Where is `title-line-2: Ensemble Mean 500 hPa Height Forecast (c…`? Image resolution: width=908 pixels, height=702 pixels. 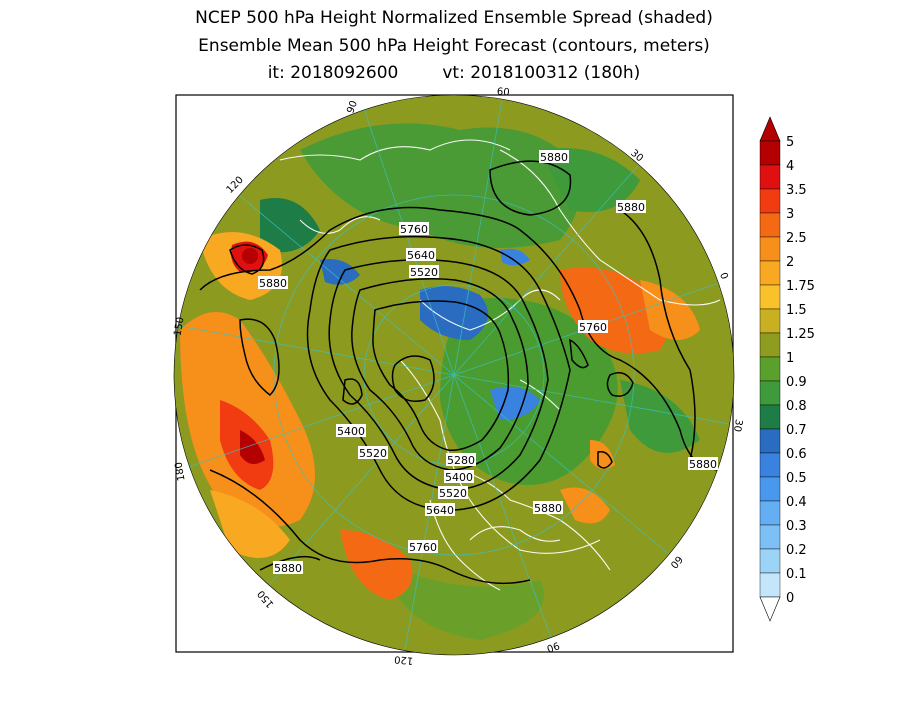
title-line-2: Ensemble Mean 500 hPa Height Forecast (c… is located at coordinates (454, 46).